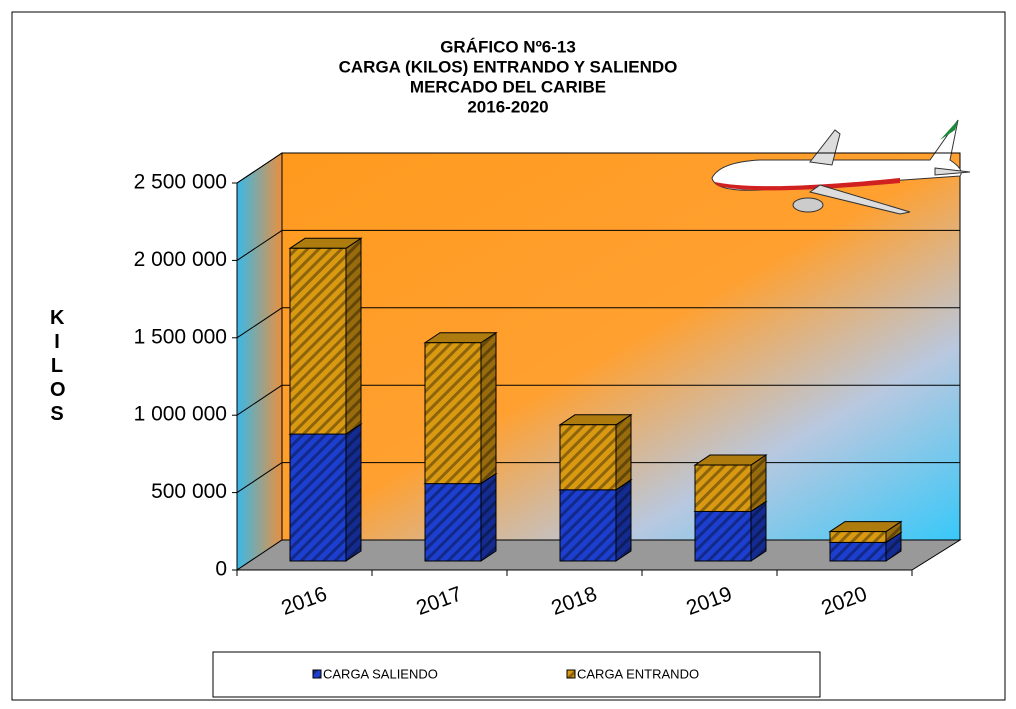 The image size is (1016, 709). What do you see at coordinates (844, 601) in the screenshot?
I see `x-tick-label: 2020` at bounding box center [844, 601].